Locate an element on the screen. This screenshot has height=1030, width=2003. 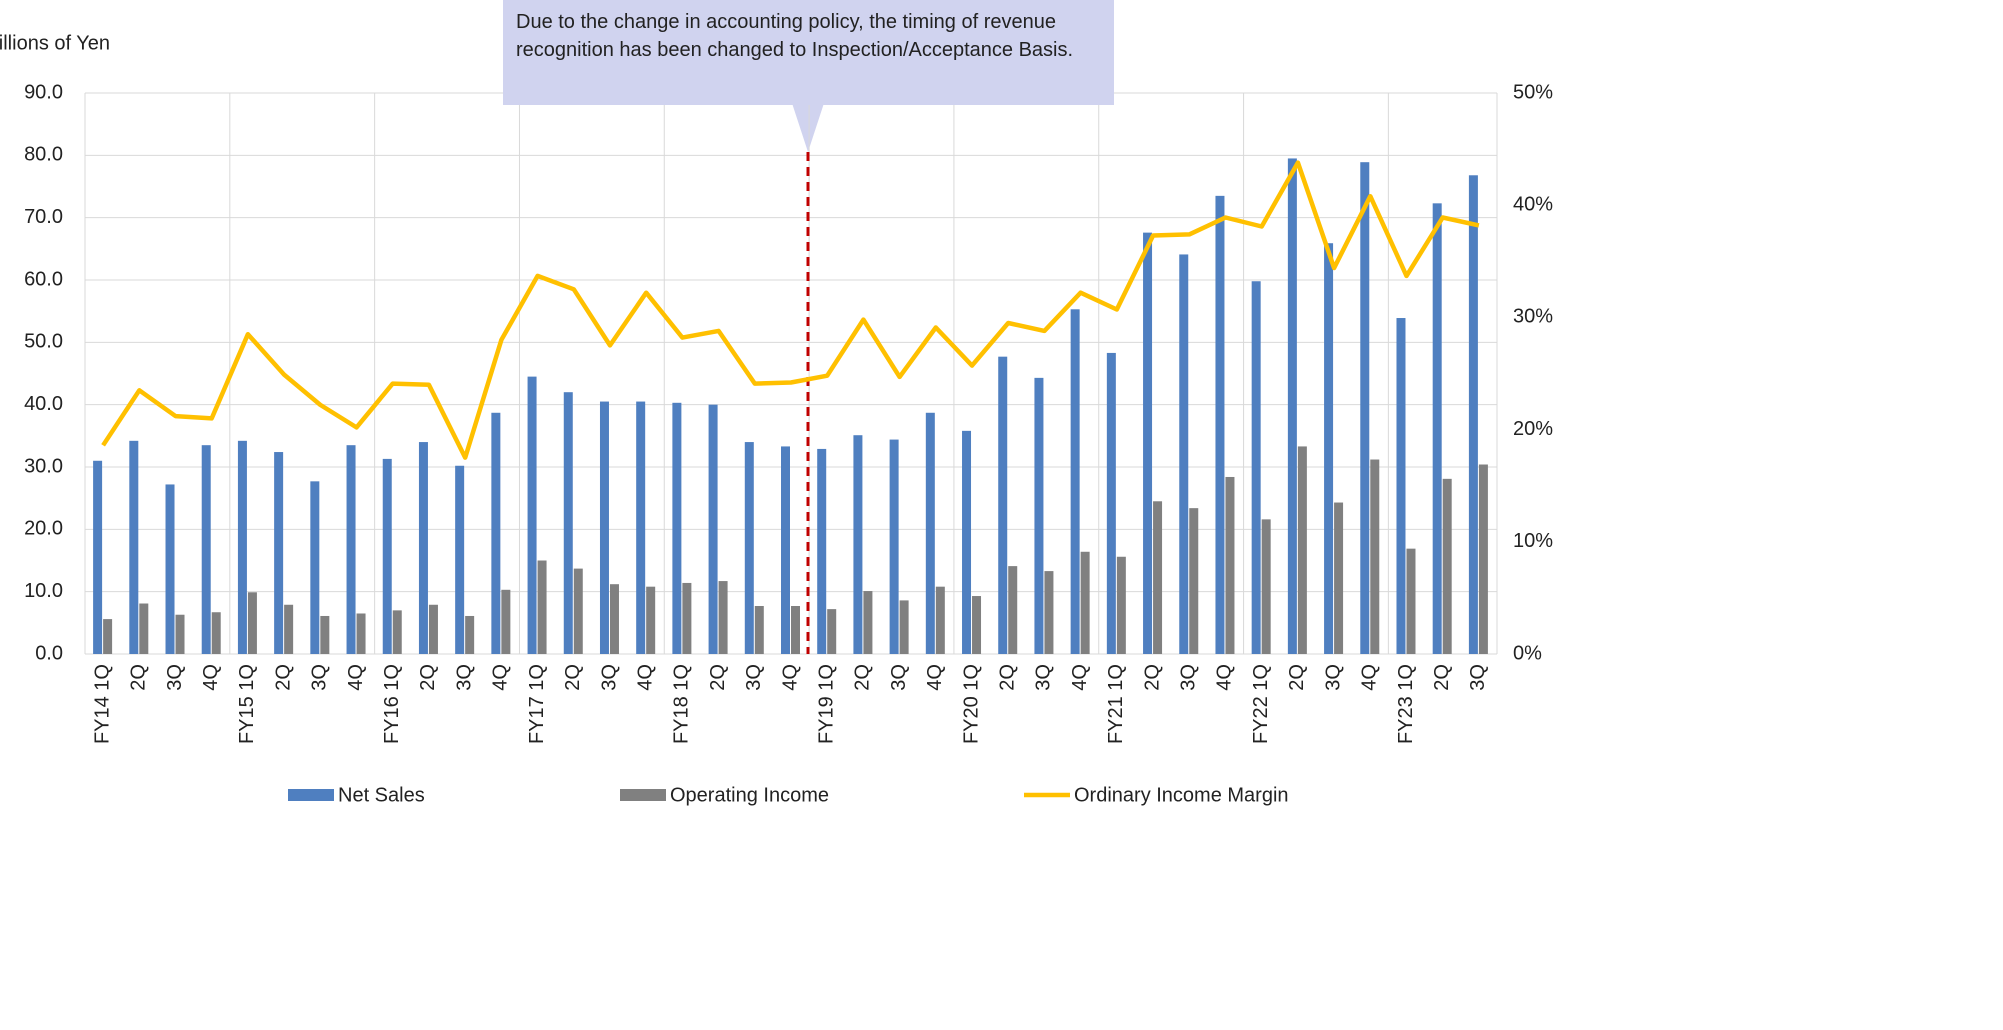
y2-tick-label: 30% is located at coordinates (1533, 317).